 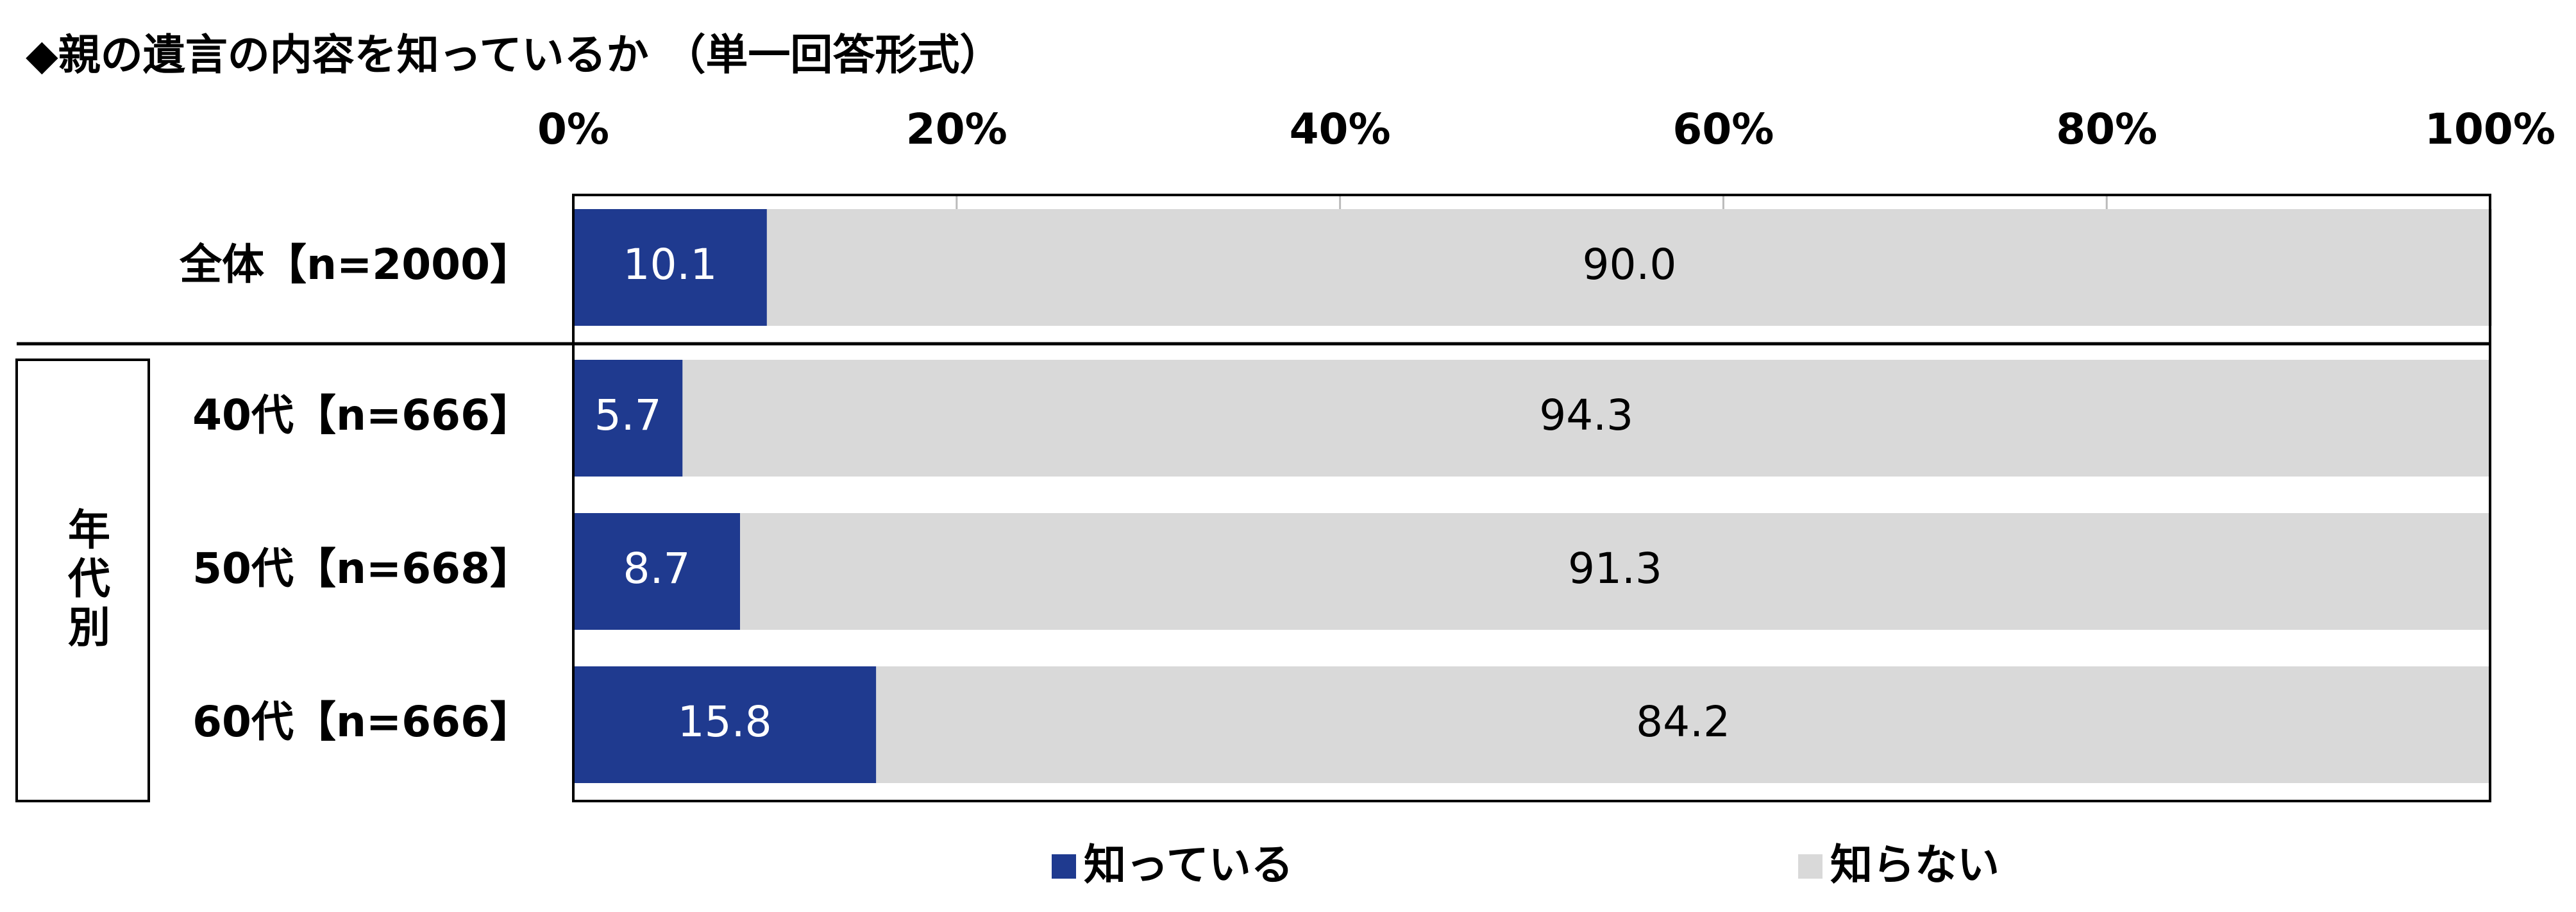 I want to click on x-tick-label: 100%, so click(x=2490, y=129).